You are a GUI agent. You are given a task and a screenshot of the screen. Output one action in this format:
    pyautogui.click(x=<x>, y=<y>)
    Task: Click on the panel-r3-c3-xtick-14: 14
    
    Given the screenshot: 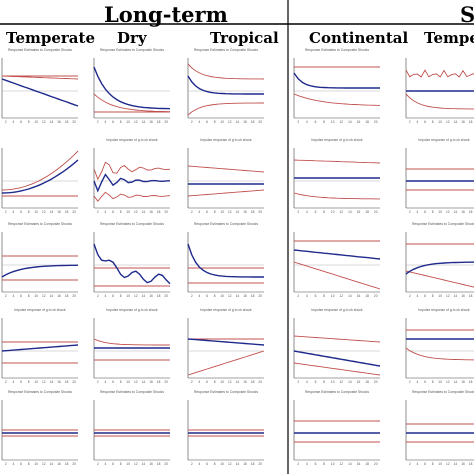 What is the action you would take?
    pyautogui.click(x=238, y=296)
    